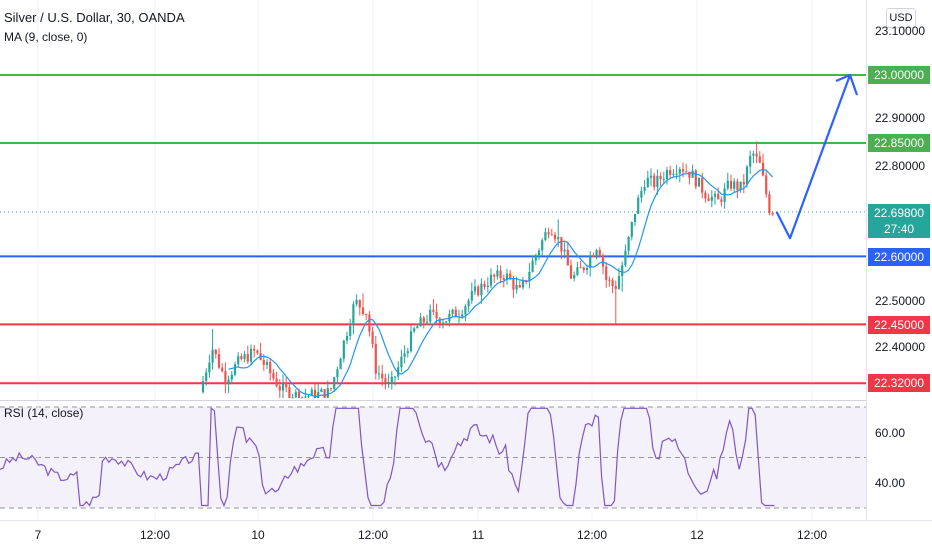 The height and width of the screenshot is (550, 932). I want to click on price-tick: 22.50000, so click(900, 301).